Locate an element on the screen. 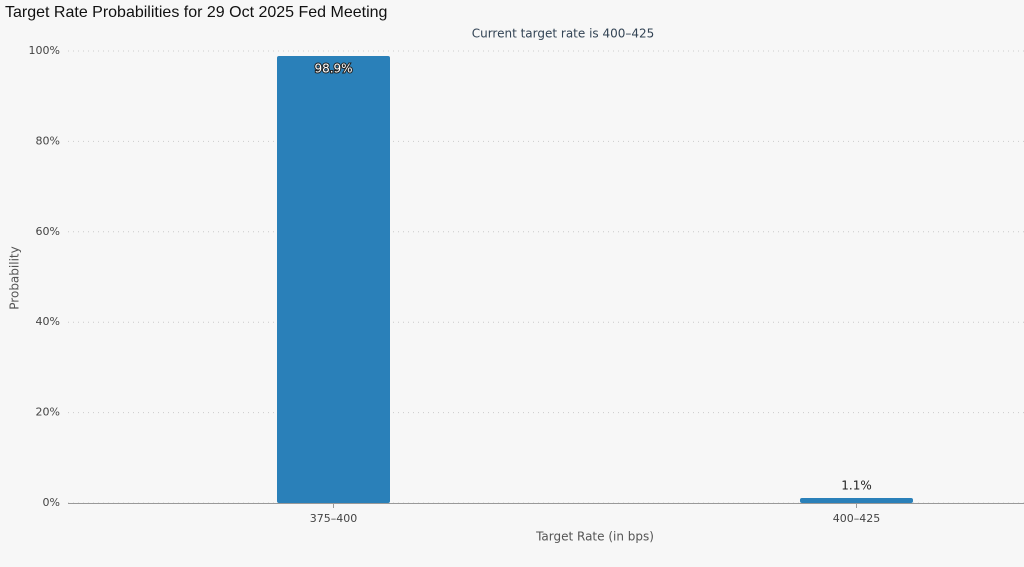 The height and width of the screenshot is (567, 1024). x-tick-label: 375–400 is located at coordinates (334, 518).